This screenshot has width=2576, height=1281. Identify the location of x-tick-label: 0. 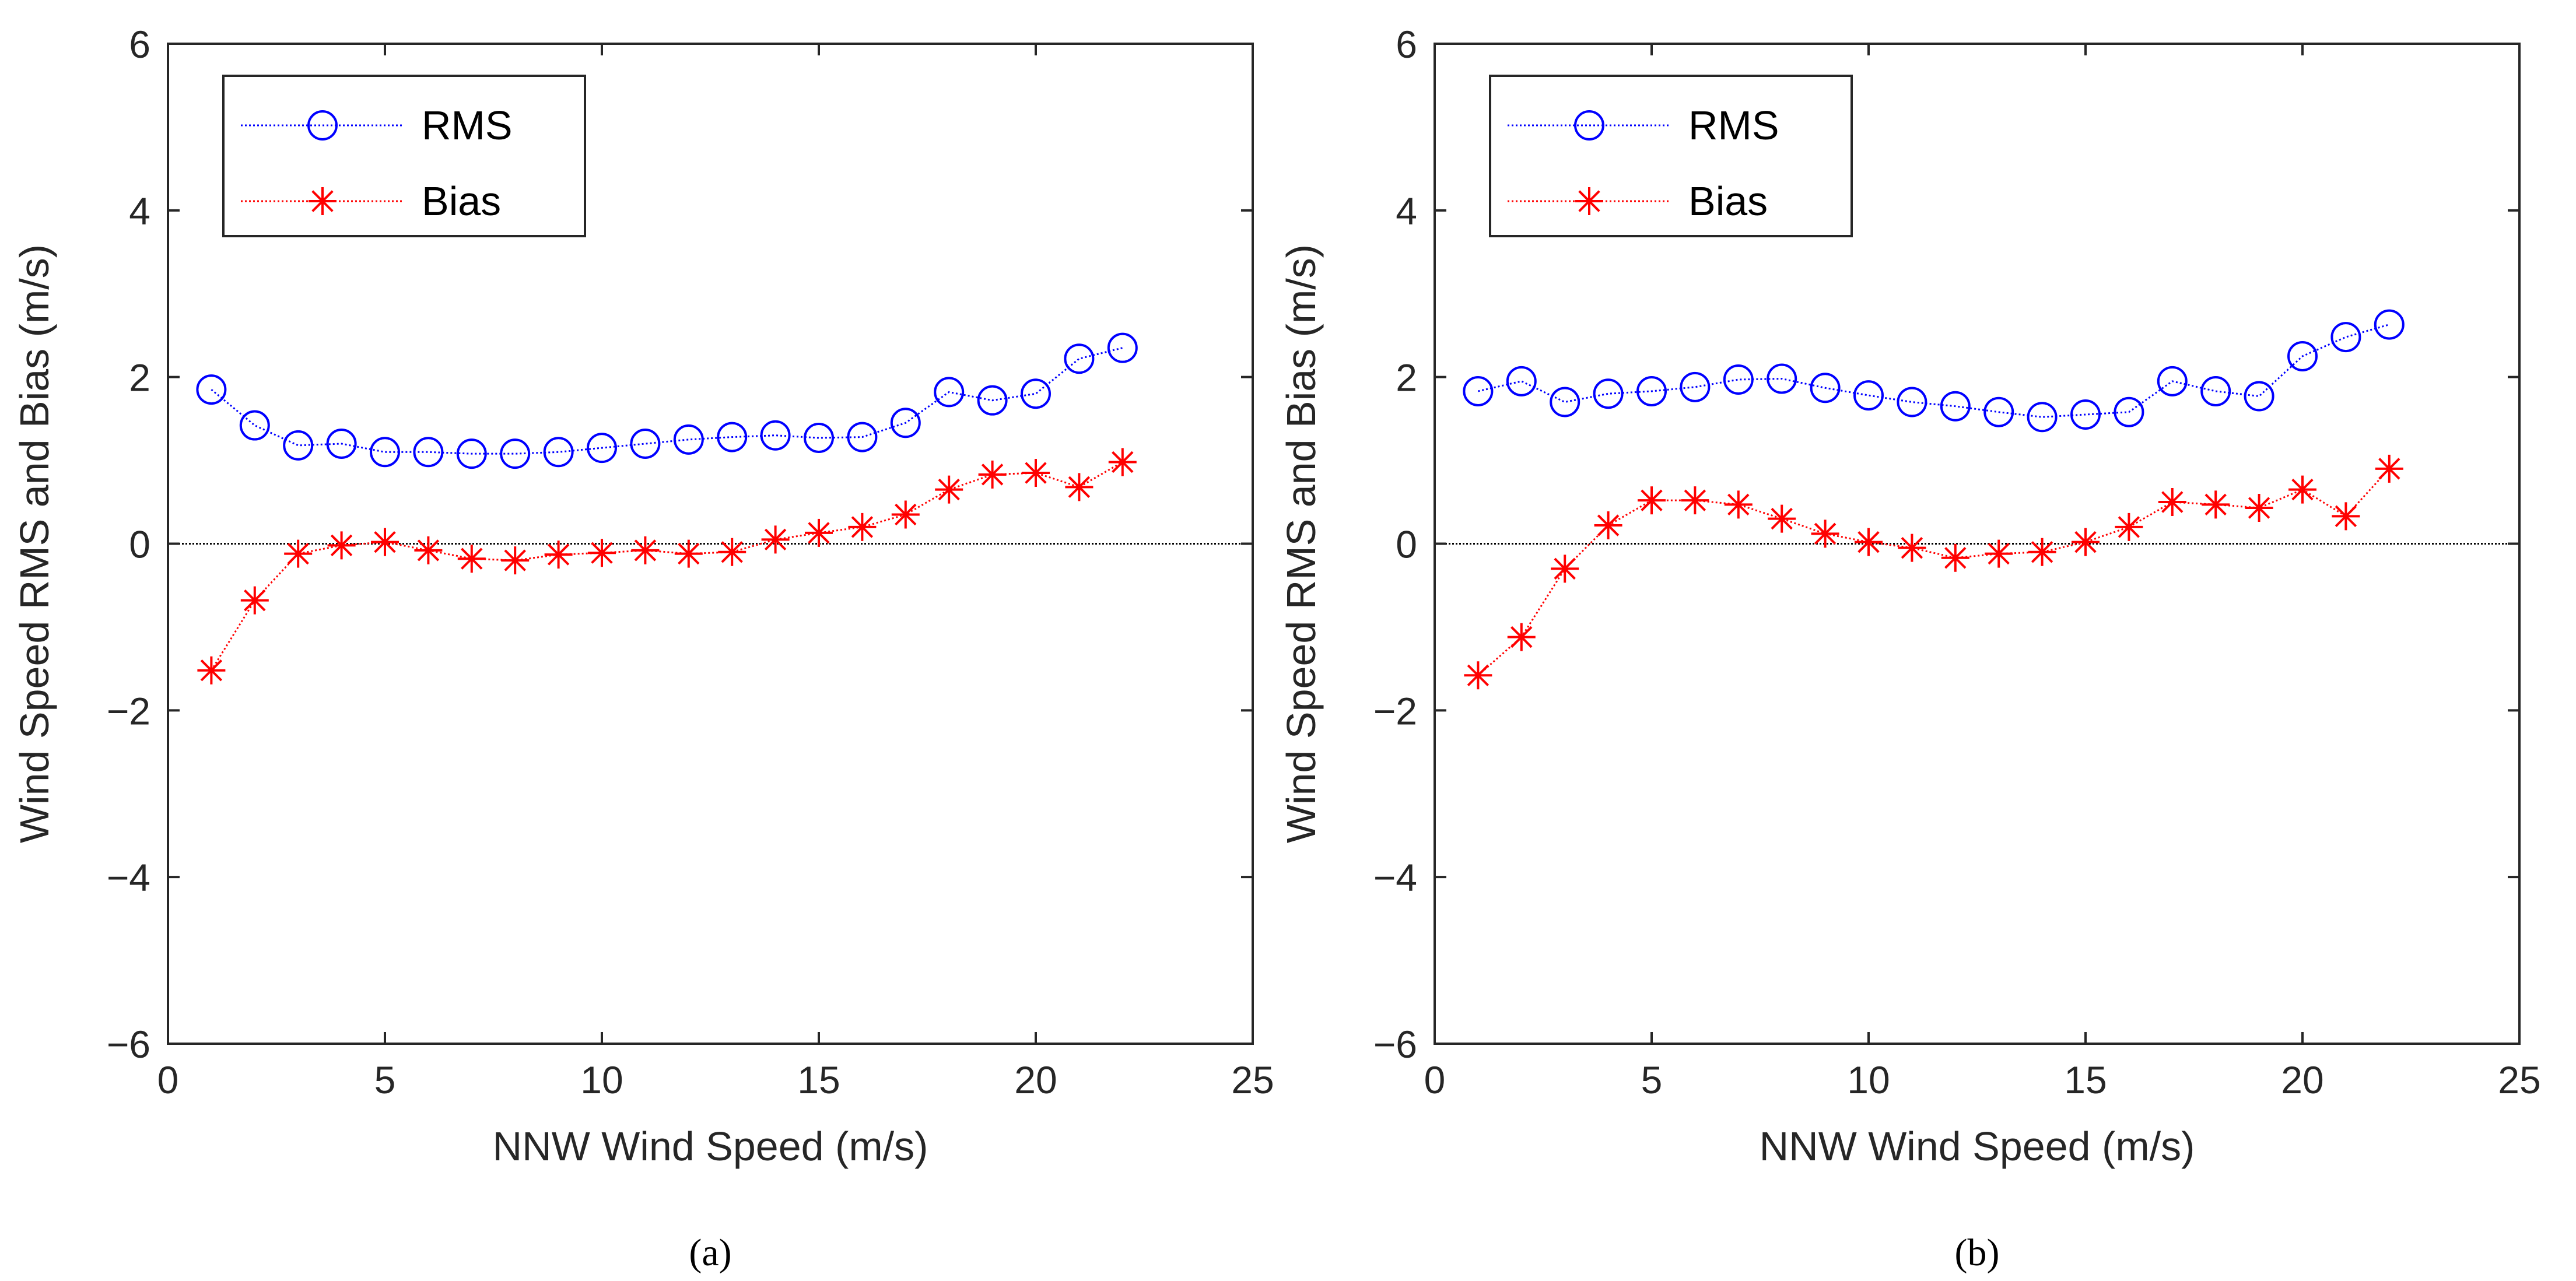
(1435, 1079).